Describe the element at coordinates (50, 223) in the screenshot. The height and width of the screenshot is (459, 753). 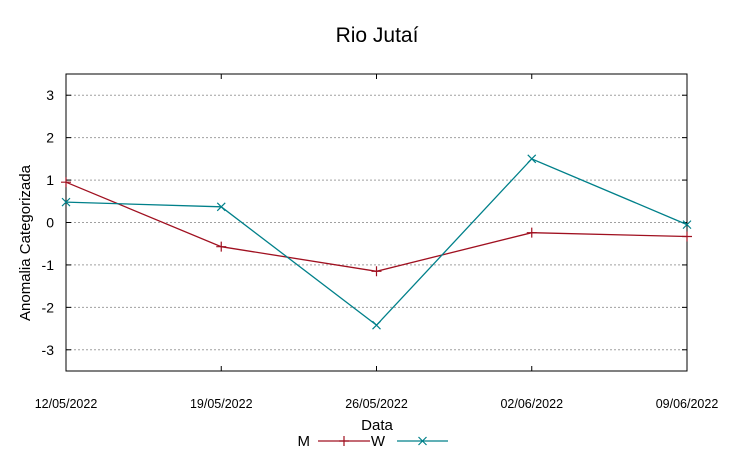
I see `y-tick-label: 0` at that location.